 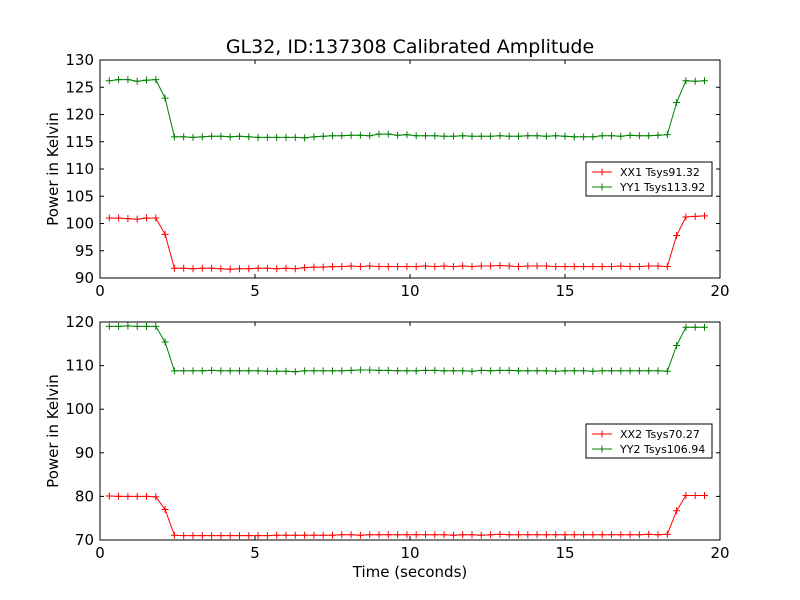 What do you see at coordinates (255, 291) in the screenshot?
I see `panel-1-x-tick-label: 5` at bounding box center [255, 291].